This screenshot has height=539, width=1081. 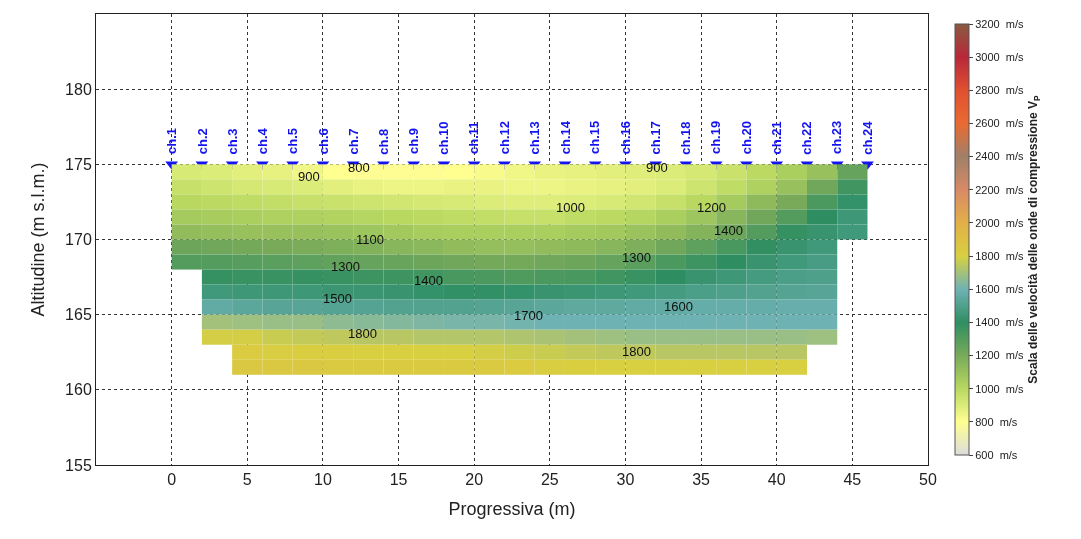 I want to click on annotation: 1200, so click(x=711, y=207).